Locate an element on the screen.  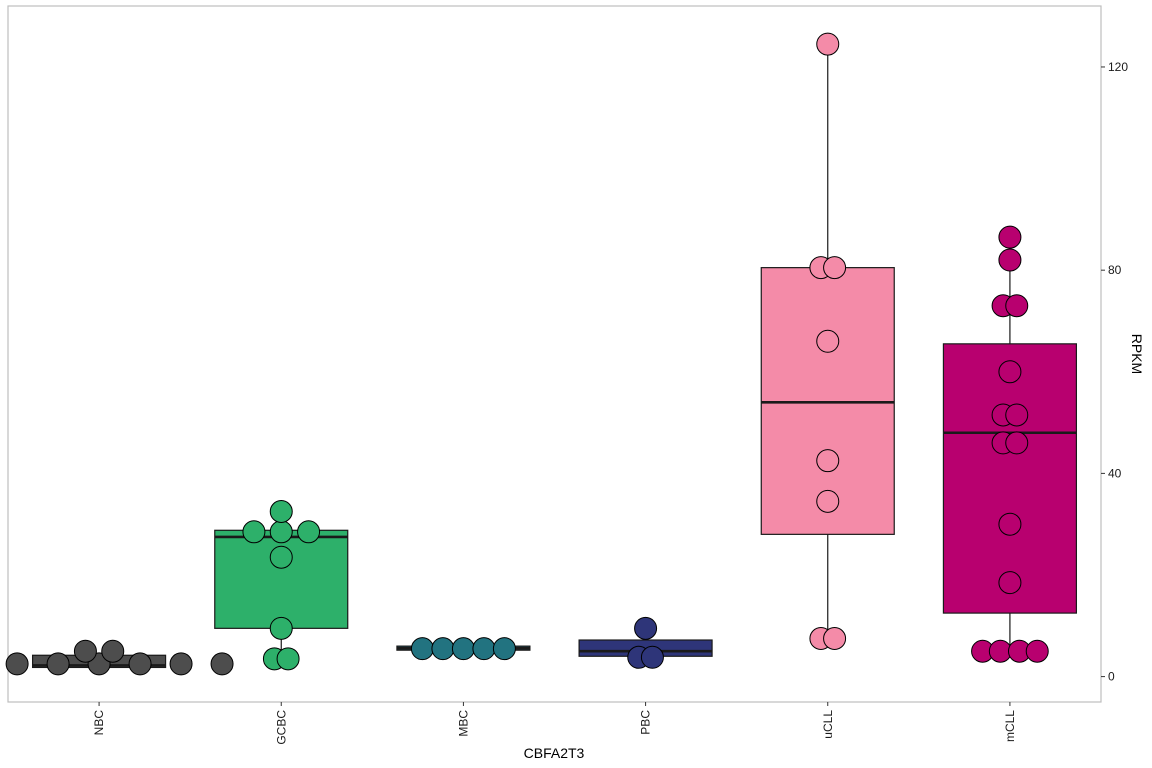
x-tick-label-PBC: PBC is located at coordinates (646, 722).